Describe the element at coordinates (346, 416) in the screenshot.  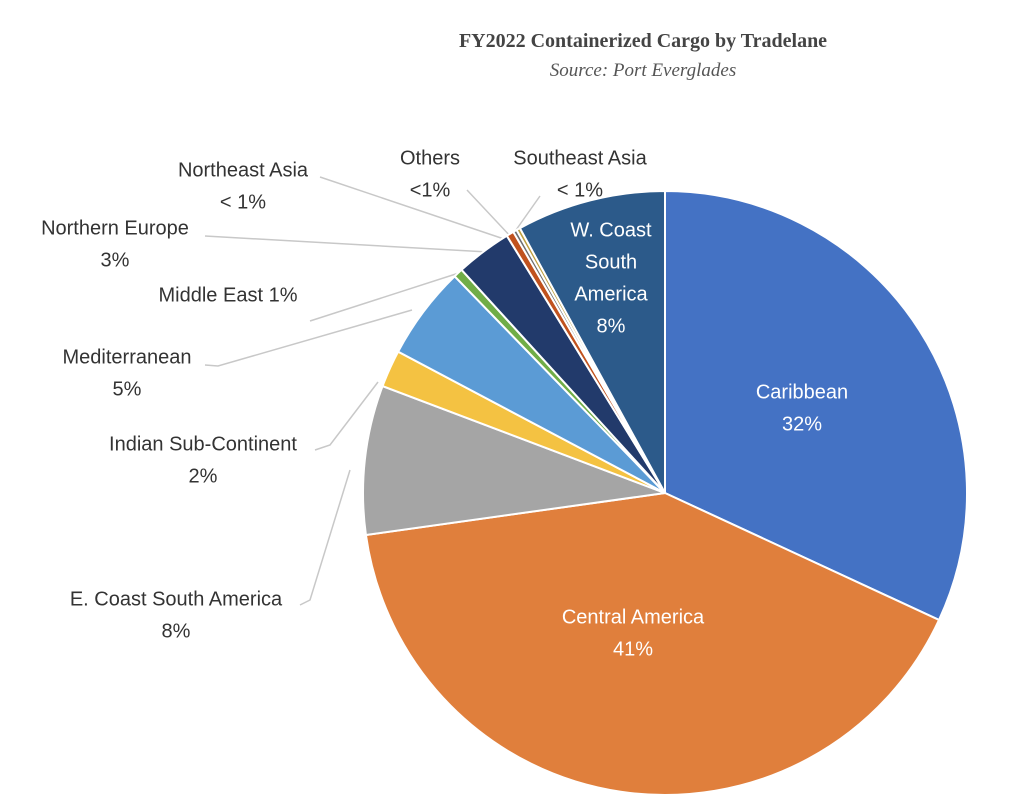
I see `leader-line-indian-sub-continent` at that location.